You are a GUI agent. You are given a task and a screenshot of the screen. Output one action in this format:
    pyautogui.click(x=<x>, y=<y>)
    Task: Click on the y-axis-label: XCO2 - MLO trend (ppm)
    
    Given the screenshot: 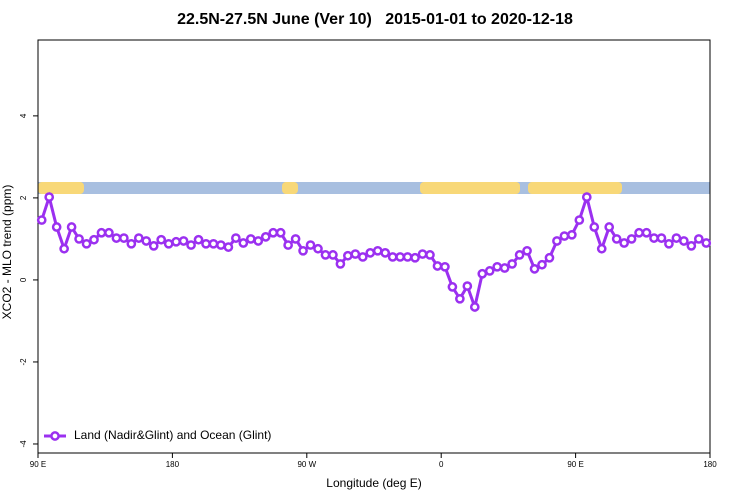 What is the action you would take?
    pyautogui.click(x=7, y=252)
    